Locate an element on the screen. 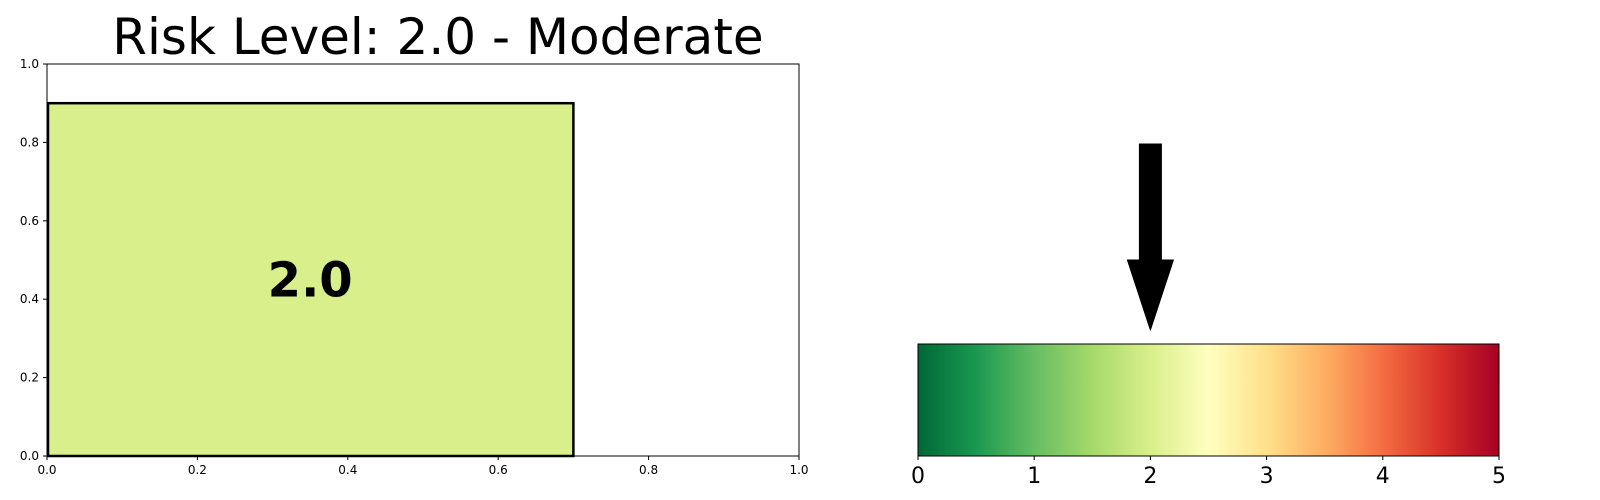 Image resolution: width=1600 pixels, height=500 pixels. gauge-tick-label: 0 is located at coordinates (918, 476).